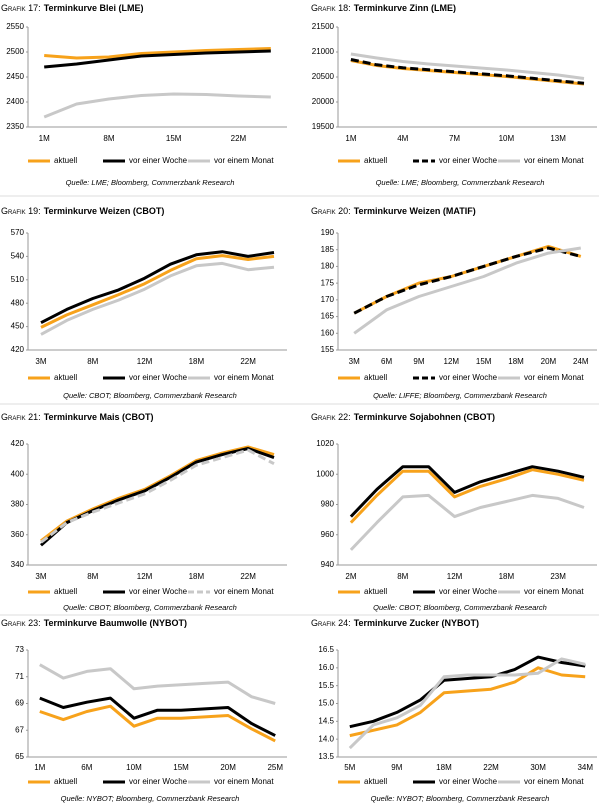 This screenshot has width=599, height=806. What do you see at coordinates (21, 8) in the screenshot?
I see `chart-label: Grafik 17:` at bounding box center [21, 8].